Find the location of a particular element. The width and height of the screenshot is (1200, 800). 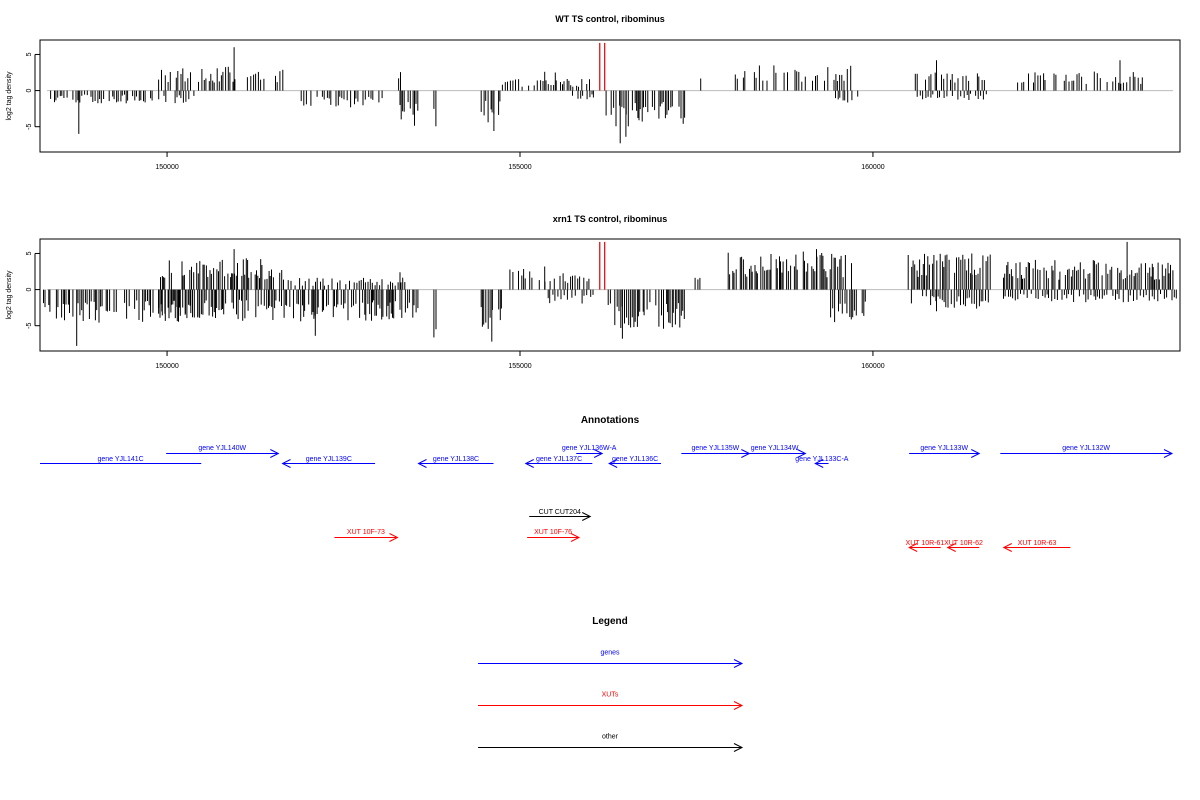

legend-item-XUTs: XUTs is located at coordinates (611, 701).